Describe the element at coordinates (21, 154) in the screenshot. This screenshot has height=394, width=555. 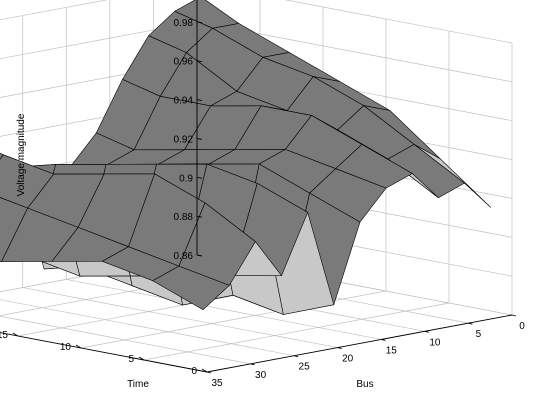
I see `z-axis-label: Voltage magnitude` at that location.